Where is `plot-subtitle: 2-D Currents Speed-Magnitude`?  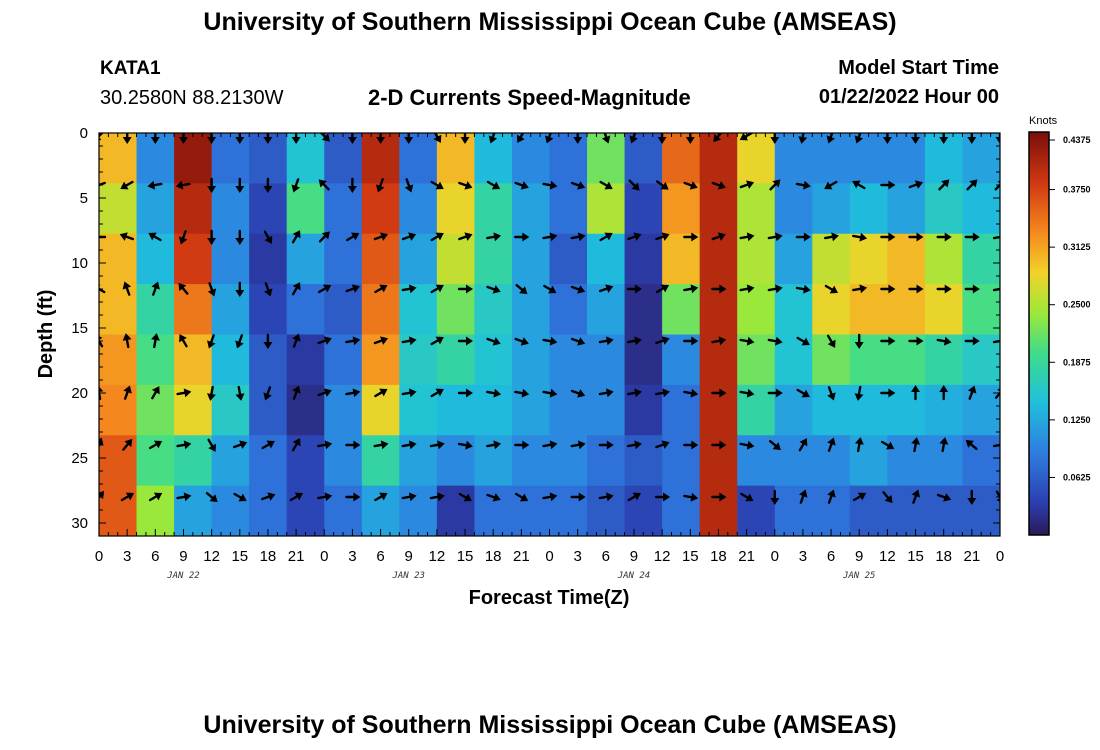
plot-subtitle: 2-D Currents Speed-Magnitude is located at coordinates (529, 97).